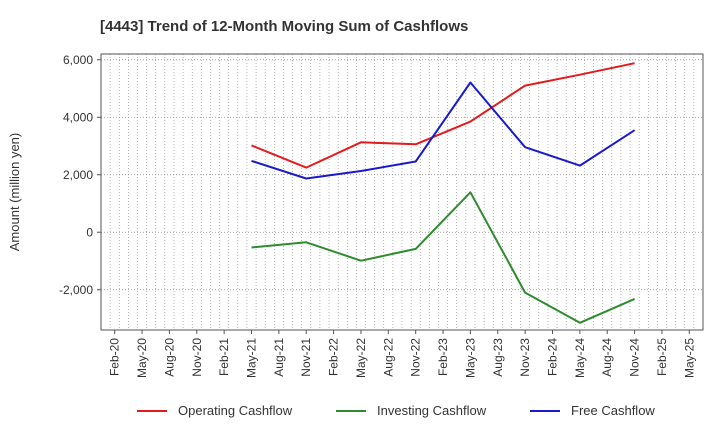  Describe the element at coordinates (78, 117) in the screenshot. I see `y-tick-label: 4,000` at that location.